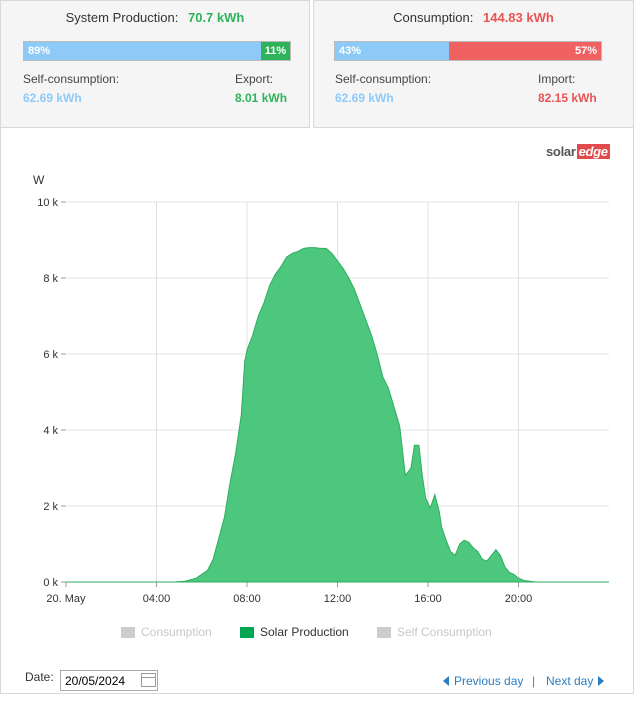 This screenshot has width=634, height=709. Describe the element at coordinates (66, 599) in the screenshot. I see `x-tick-label: 20. May` at that location.